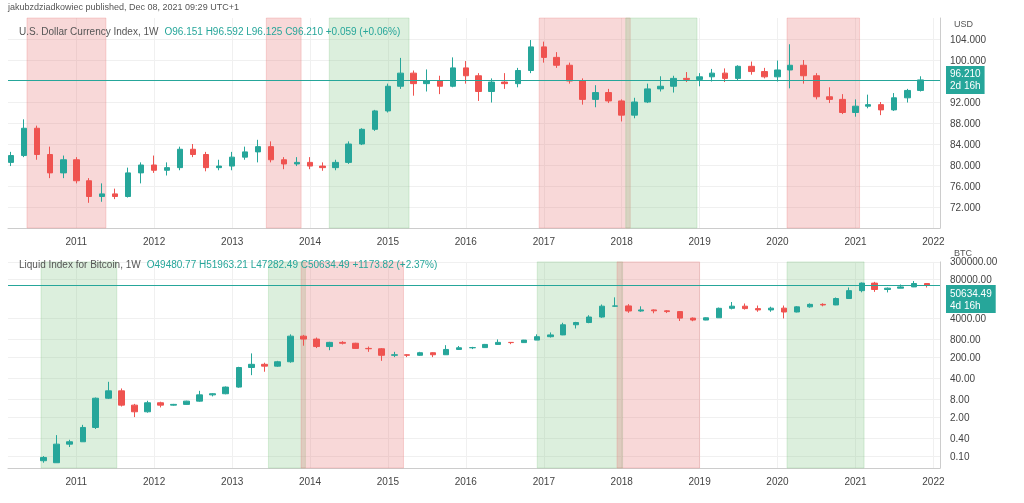 Image resolution: width=1024 pixels, height=503 pixels. Describe the element at coordinates (971, 299) in the screenshot. I see `ref-line-label: 50634.49 4d 16h` at that location.